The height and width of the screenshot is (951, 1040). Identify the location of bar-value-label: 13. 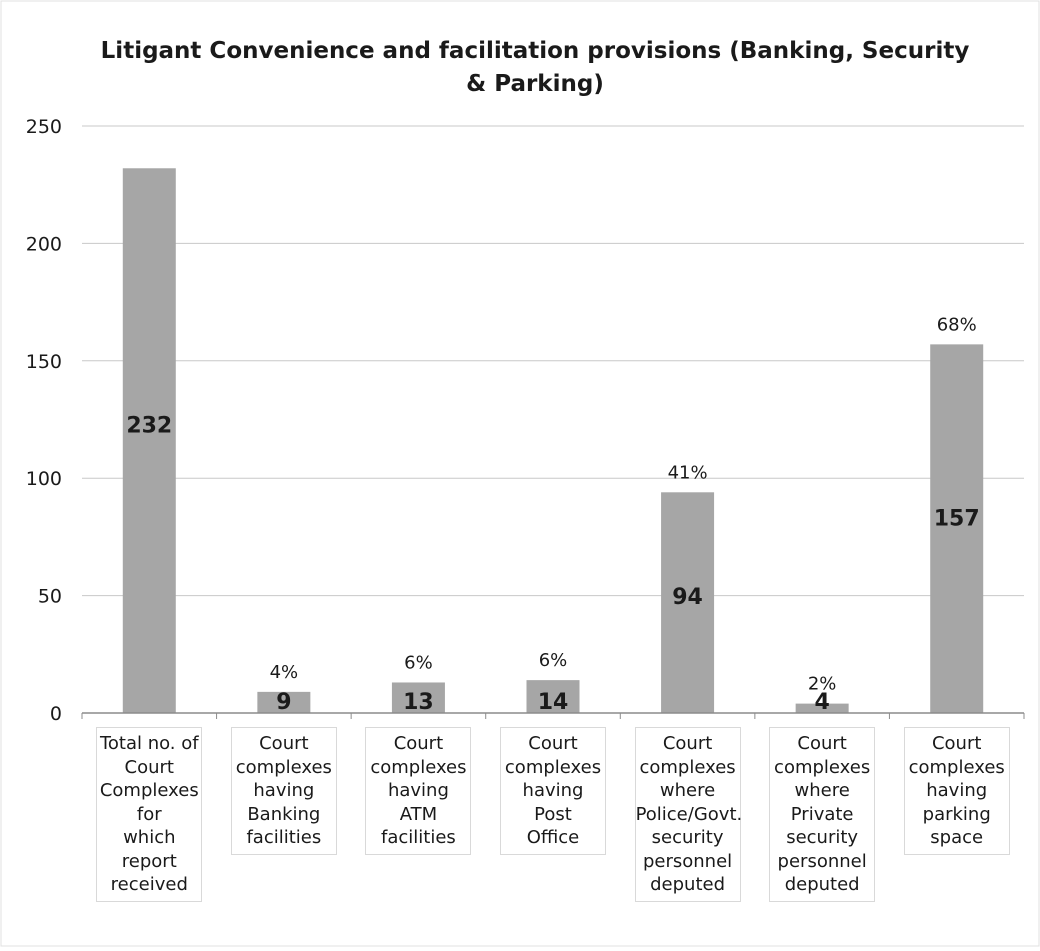
(418, 702).